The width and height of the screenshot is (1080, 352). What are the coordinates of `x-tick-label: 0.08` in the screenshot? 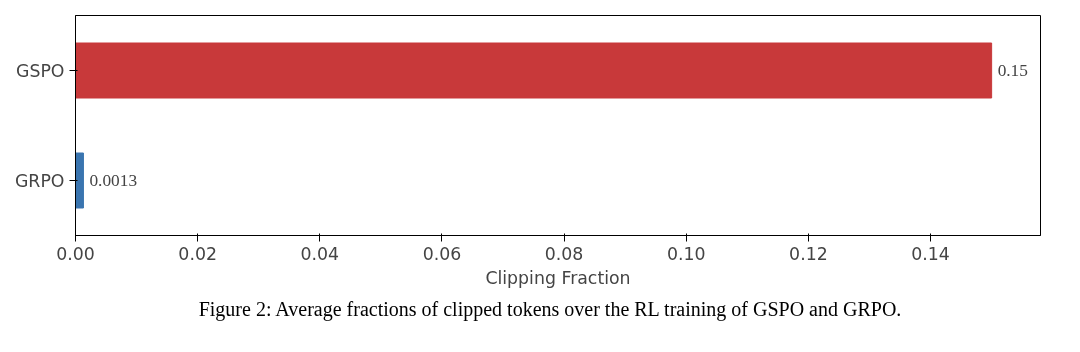 It's located at (564, 253).